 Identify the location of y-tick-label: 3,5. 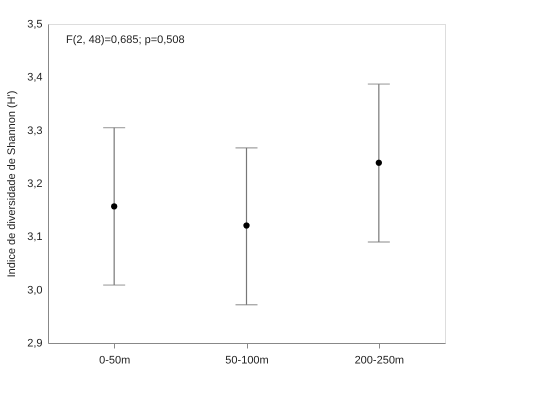
(34, 24).